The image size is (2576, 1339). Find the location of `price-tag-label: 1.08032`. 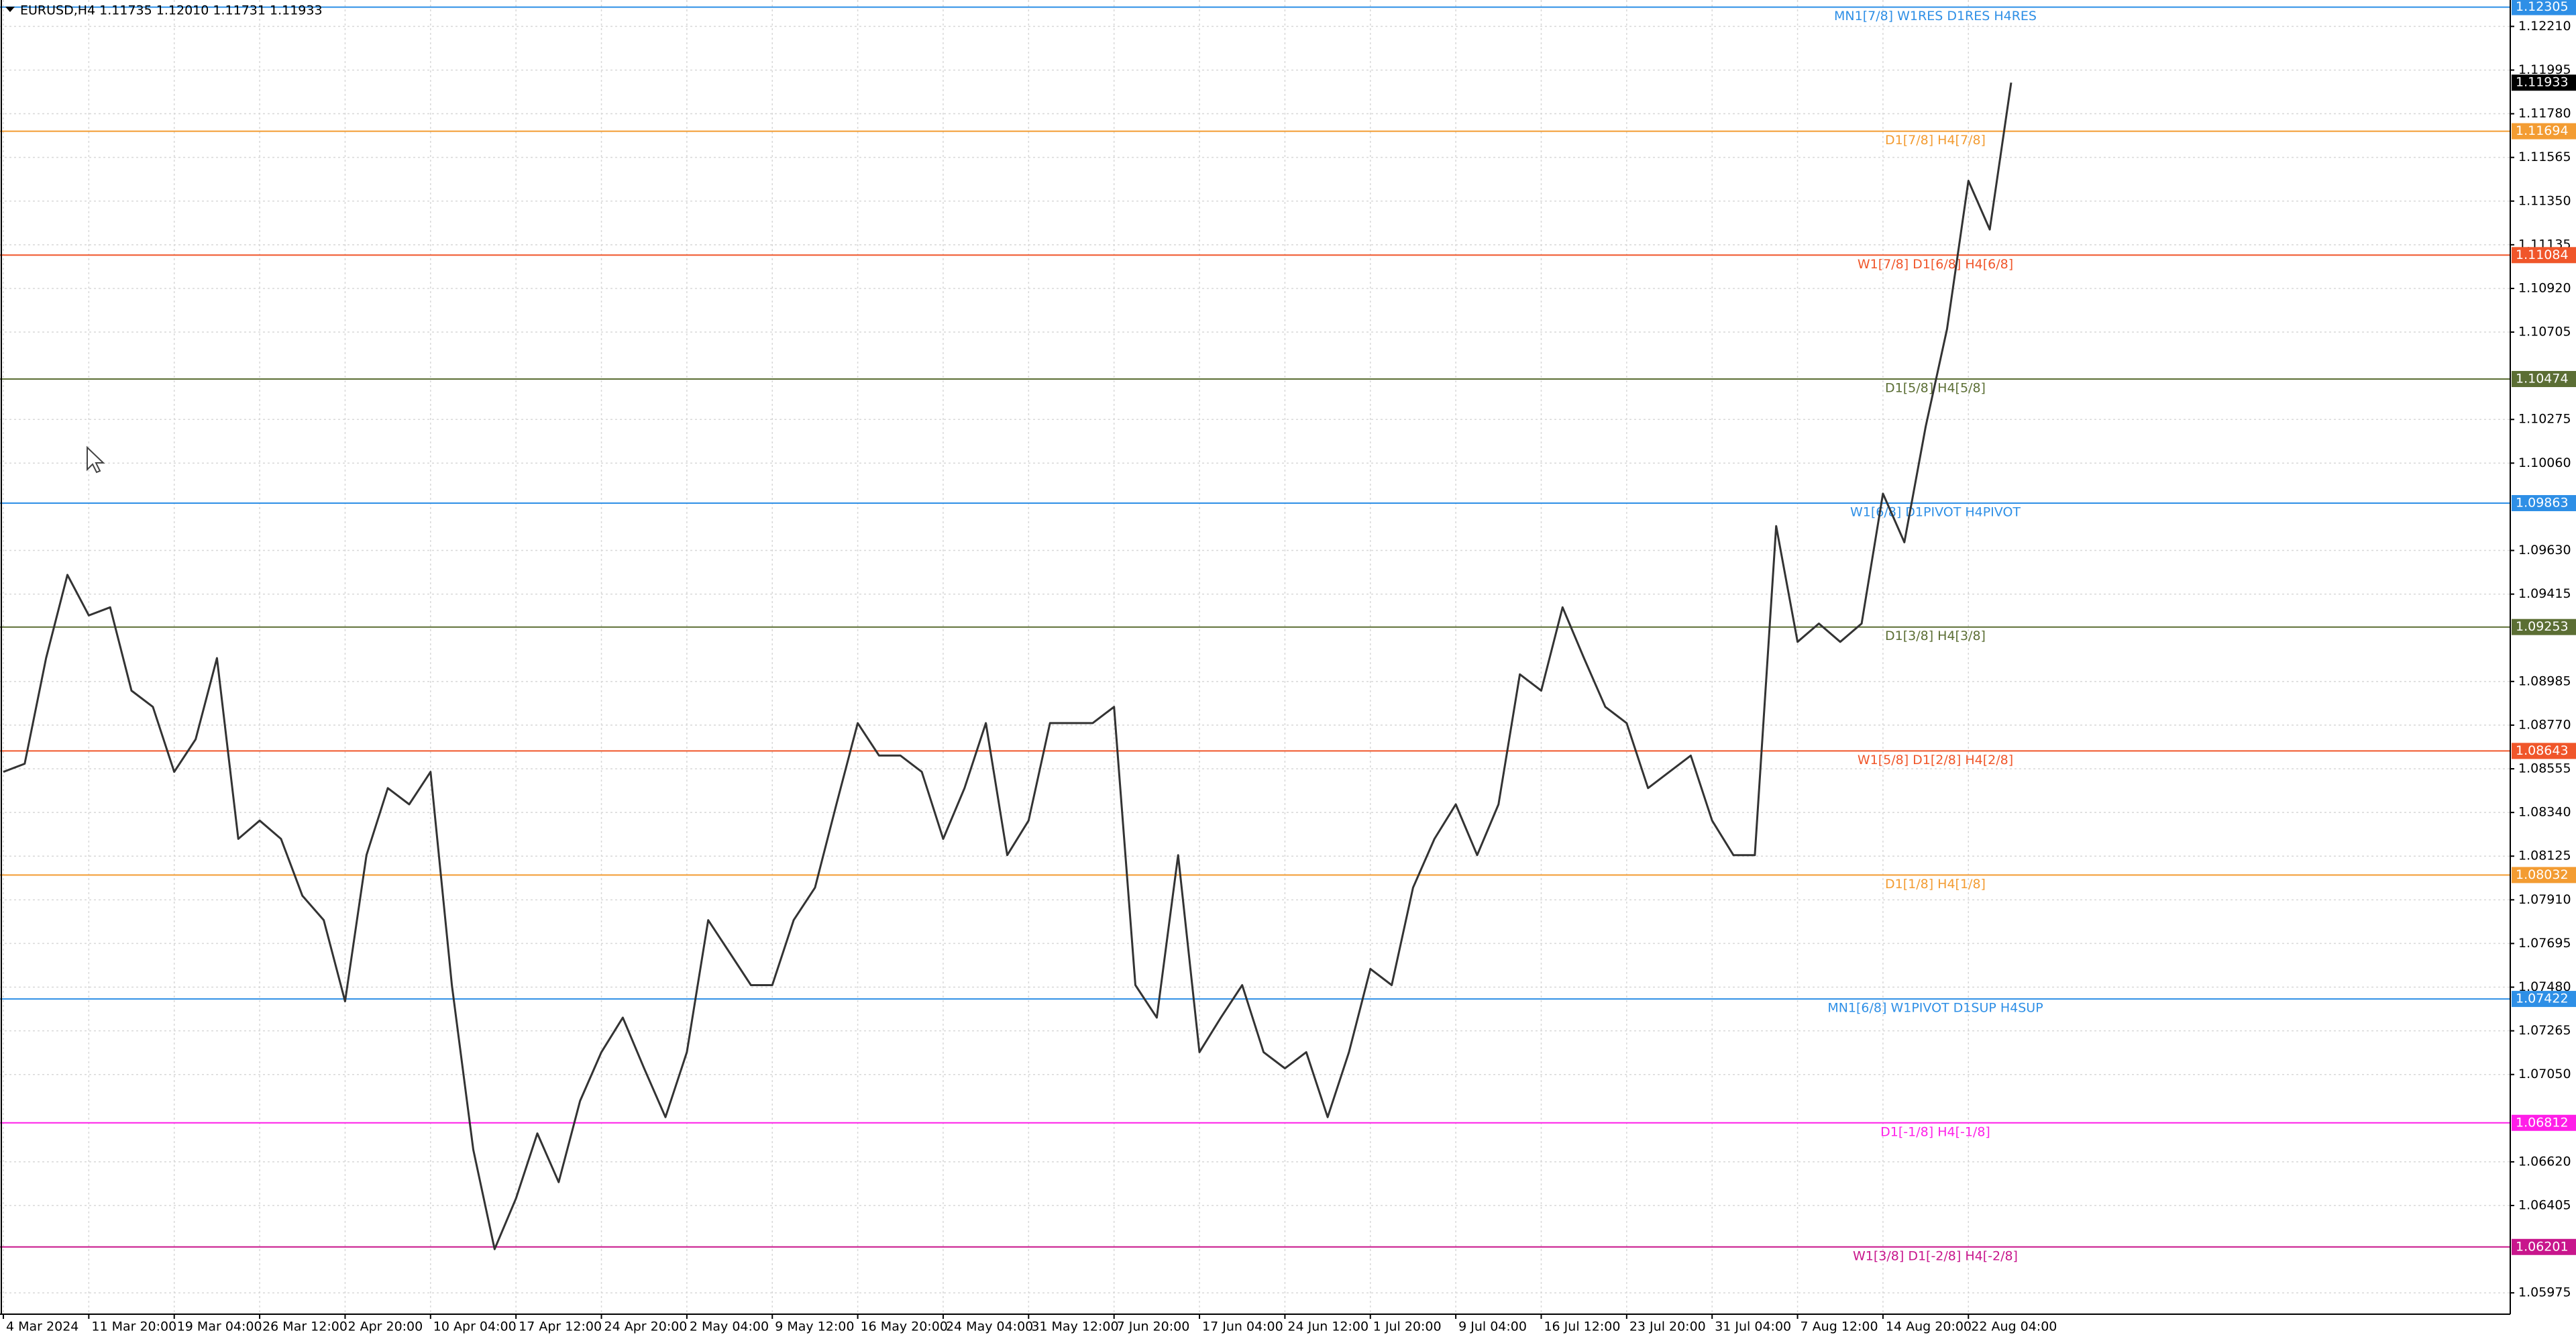

price-tag-label: 1.08032 is located at coordinates (2542, 874).